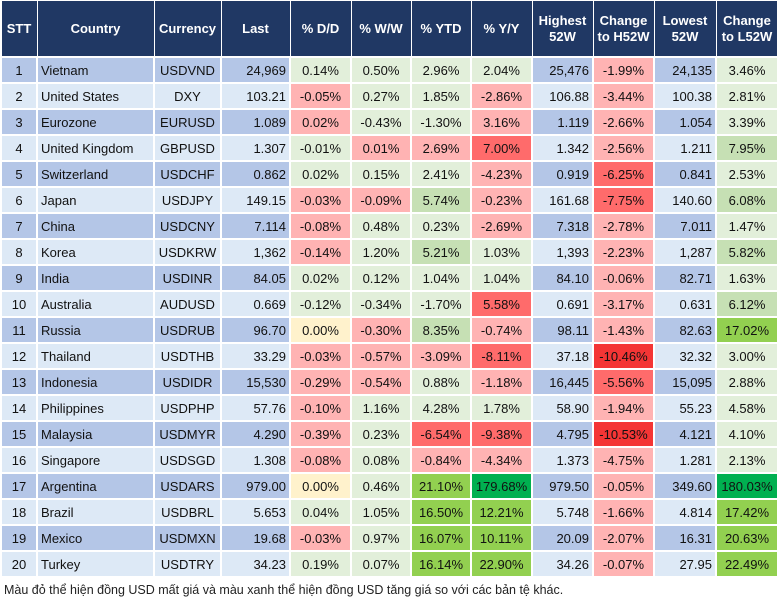 The height and width of the screenshot is (602, 777). What do you see at coordinates (187, 408) in the screenshot?
I see `cell-currency: USDPHP` at bounding box center [187, 408].